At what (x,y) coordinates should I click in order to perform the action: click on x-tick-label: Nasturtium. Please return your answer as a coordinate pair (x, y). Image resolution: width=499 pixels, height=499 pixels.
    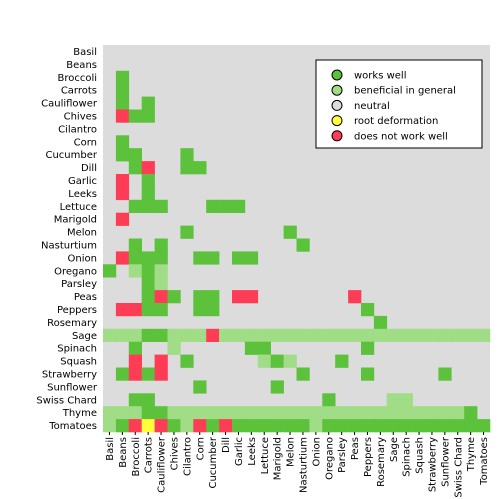
    Looking at the image, I should click on (303, 465).